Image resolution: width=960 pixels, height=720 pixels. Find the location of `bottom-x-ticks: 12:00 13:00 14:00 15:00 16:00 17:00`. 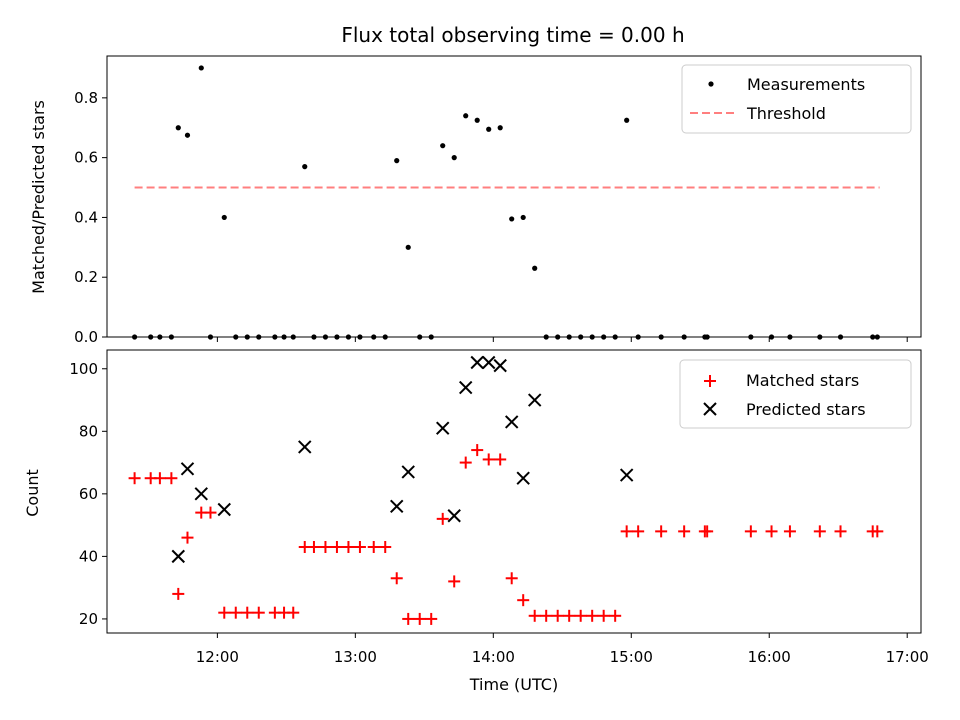

bottom-x-ticks: 12:00 13:00 14:00 15:00 16:00 17:00 is located at coordinates (562, 649).